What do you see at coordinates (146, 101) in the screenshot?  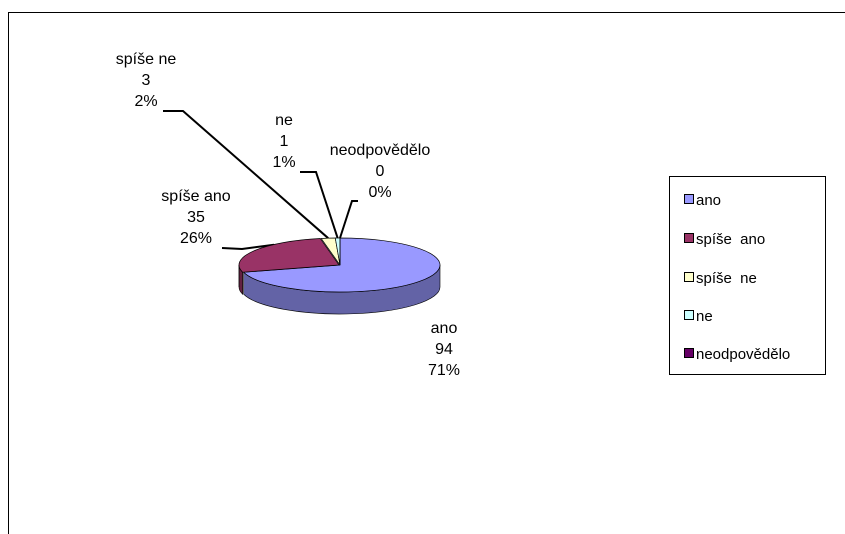 I see `pie-label-spise-ne-percent: 2%` at bounding box center [146, 101].